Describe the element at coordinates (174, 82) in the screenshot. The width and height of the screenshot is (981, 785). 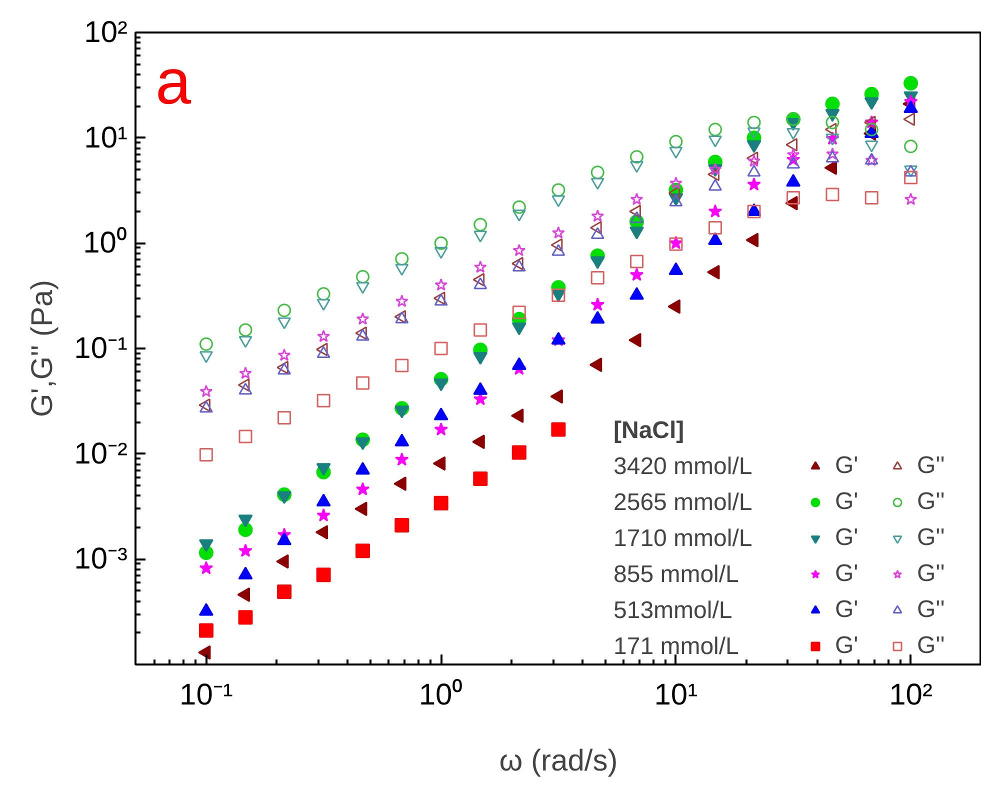
I see `annotation: a` at that location.